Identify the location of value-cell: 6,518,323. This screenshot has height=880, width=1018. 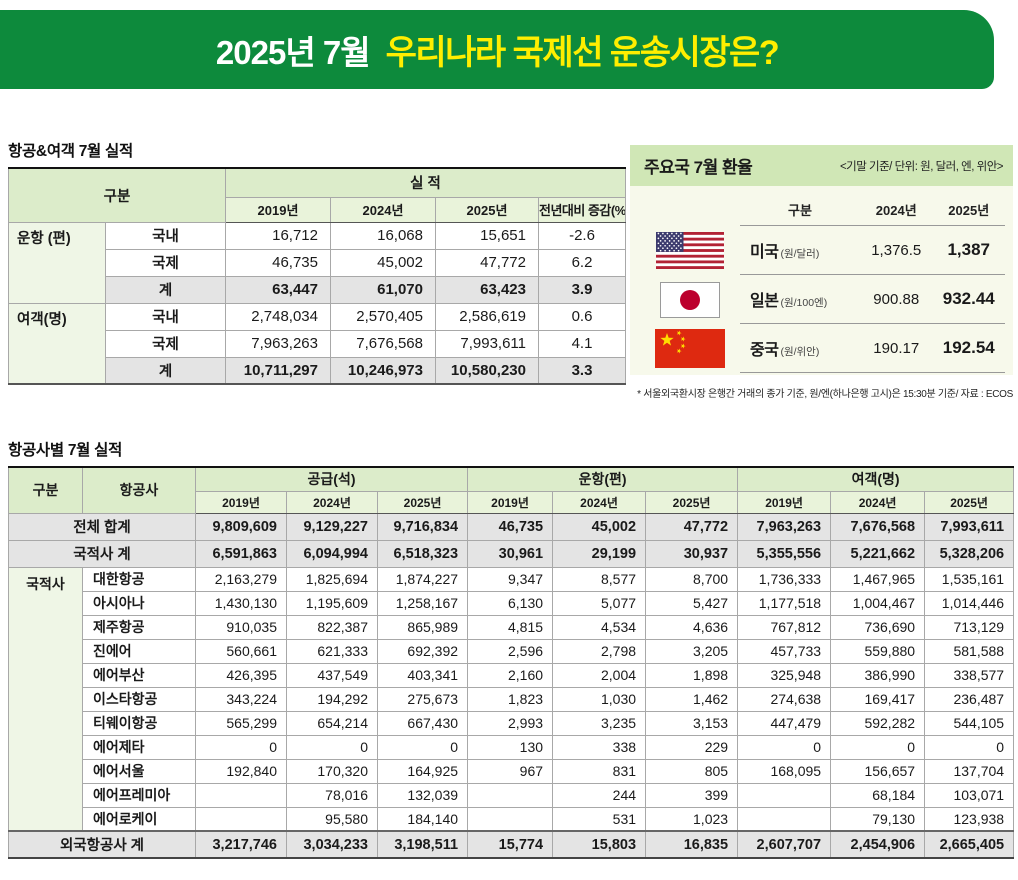
(422, 553).